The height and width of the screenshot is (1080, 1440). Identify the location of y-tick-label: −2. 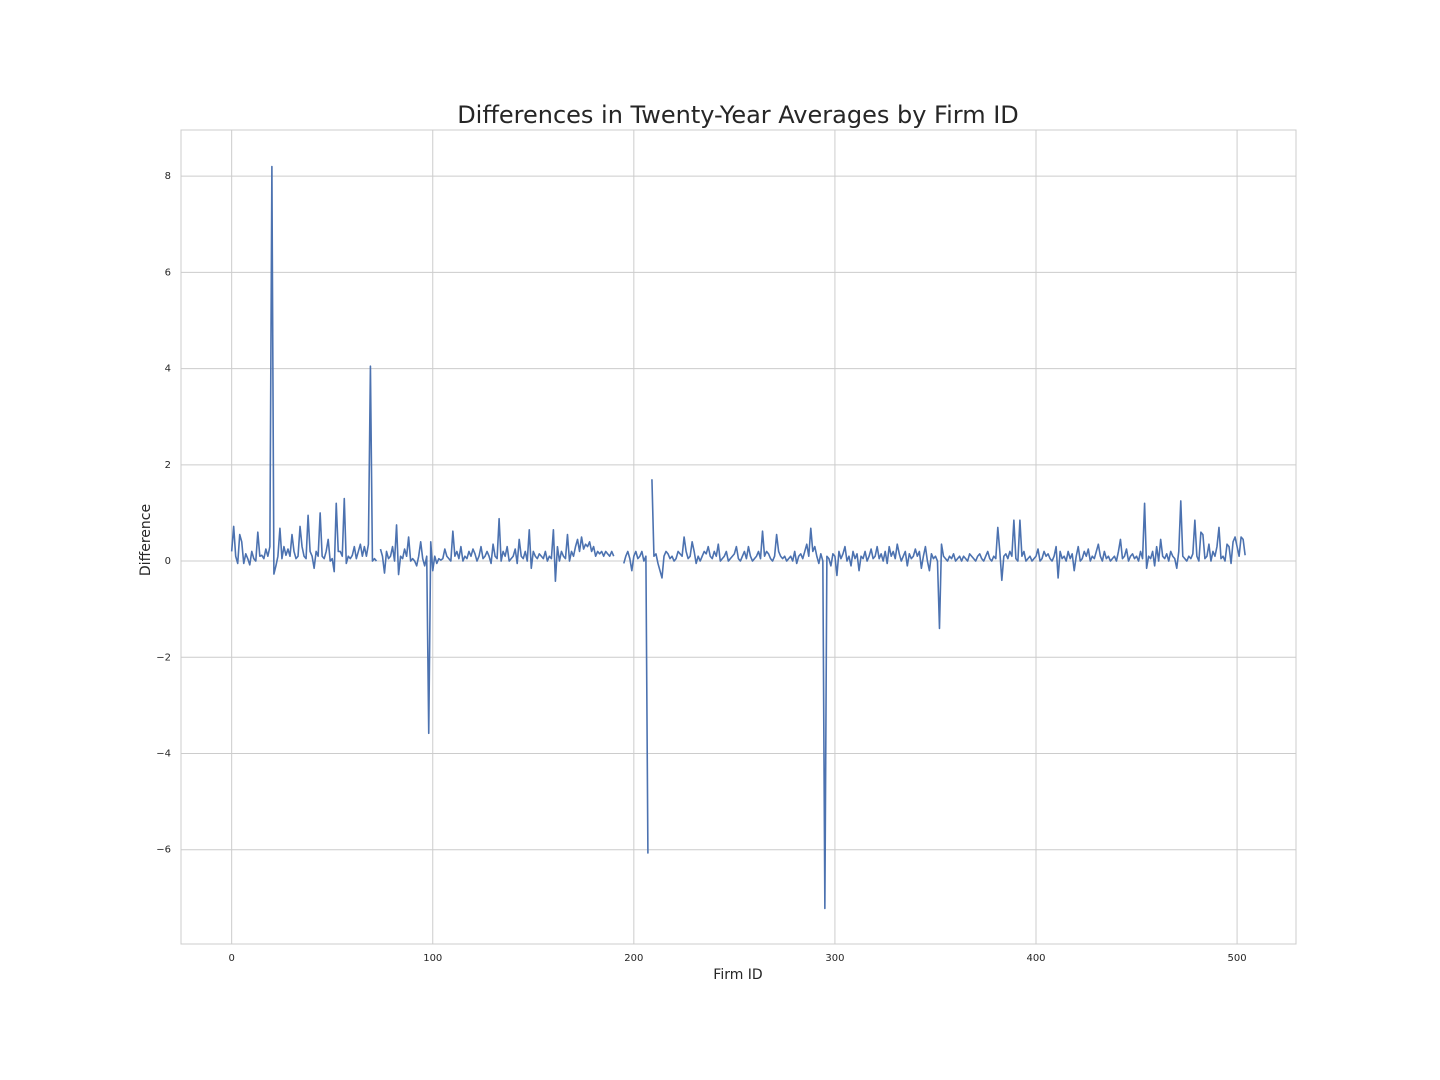
(163, 657).